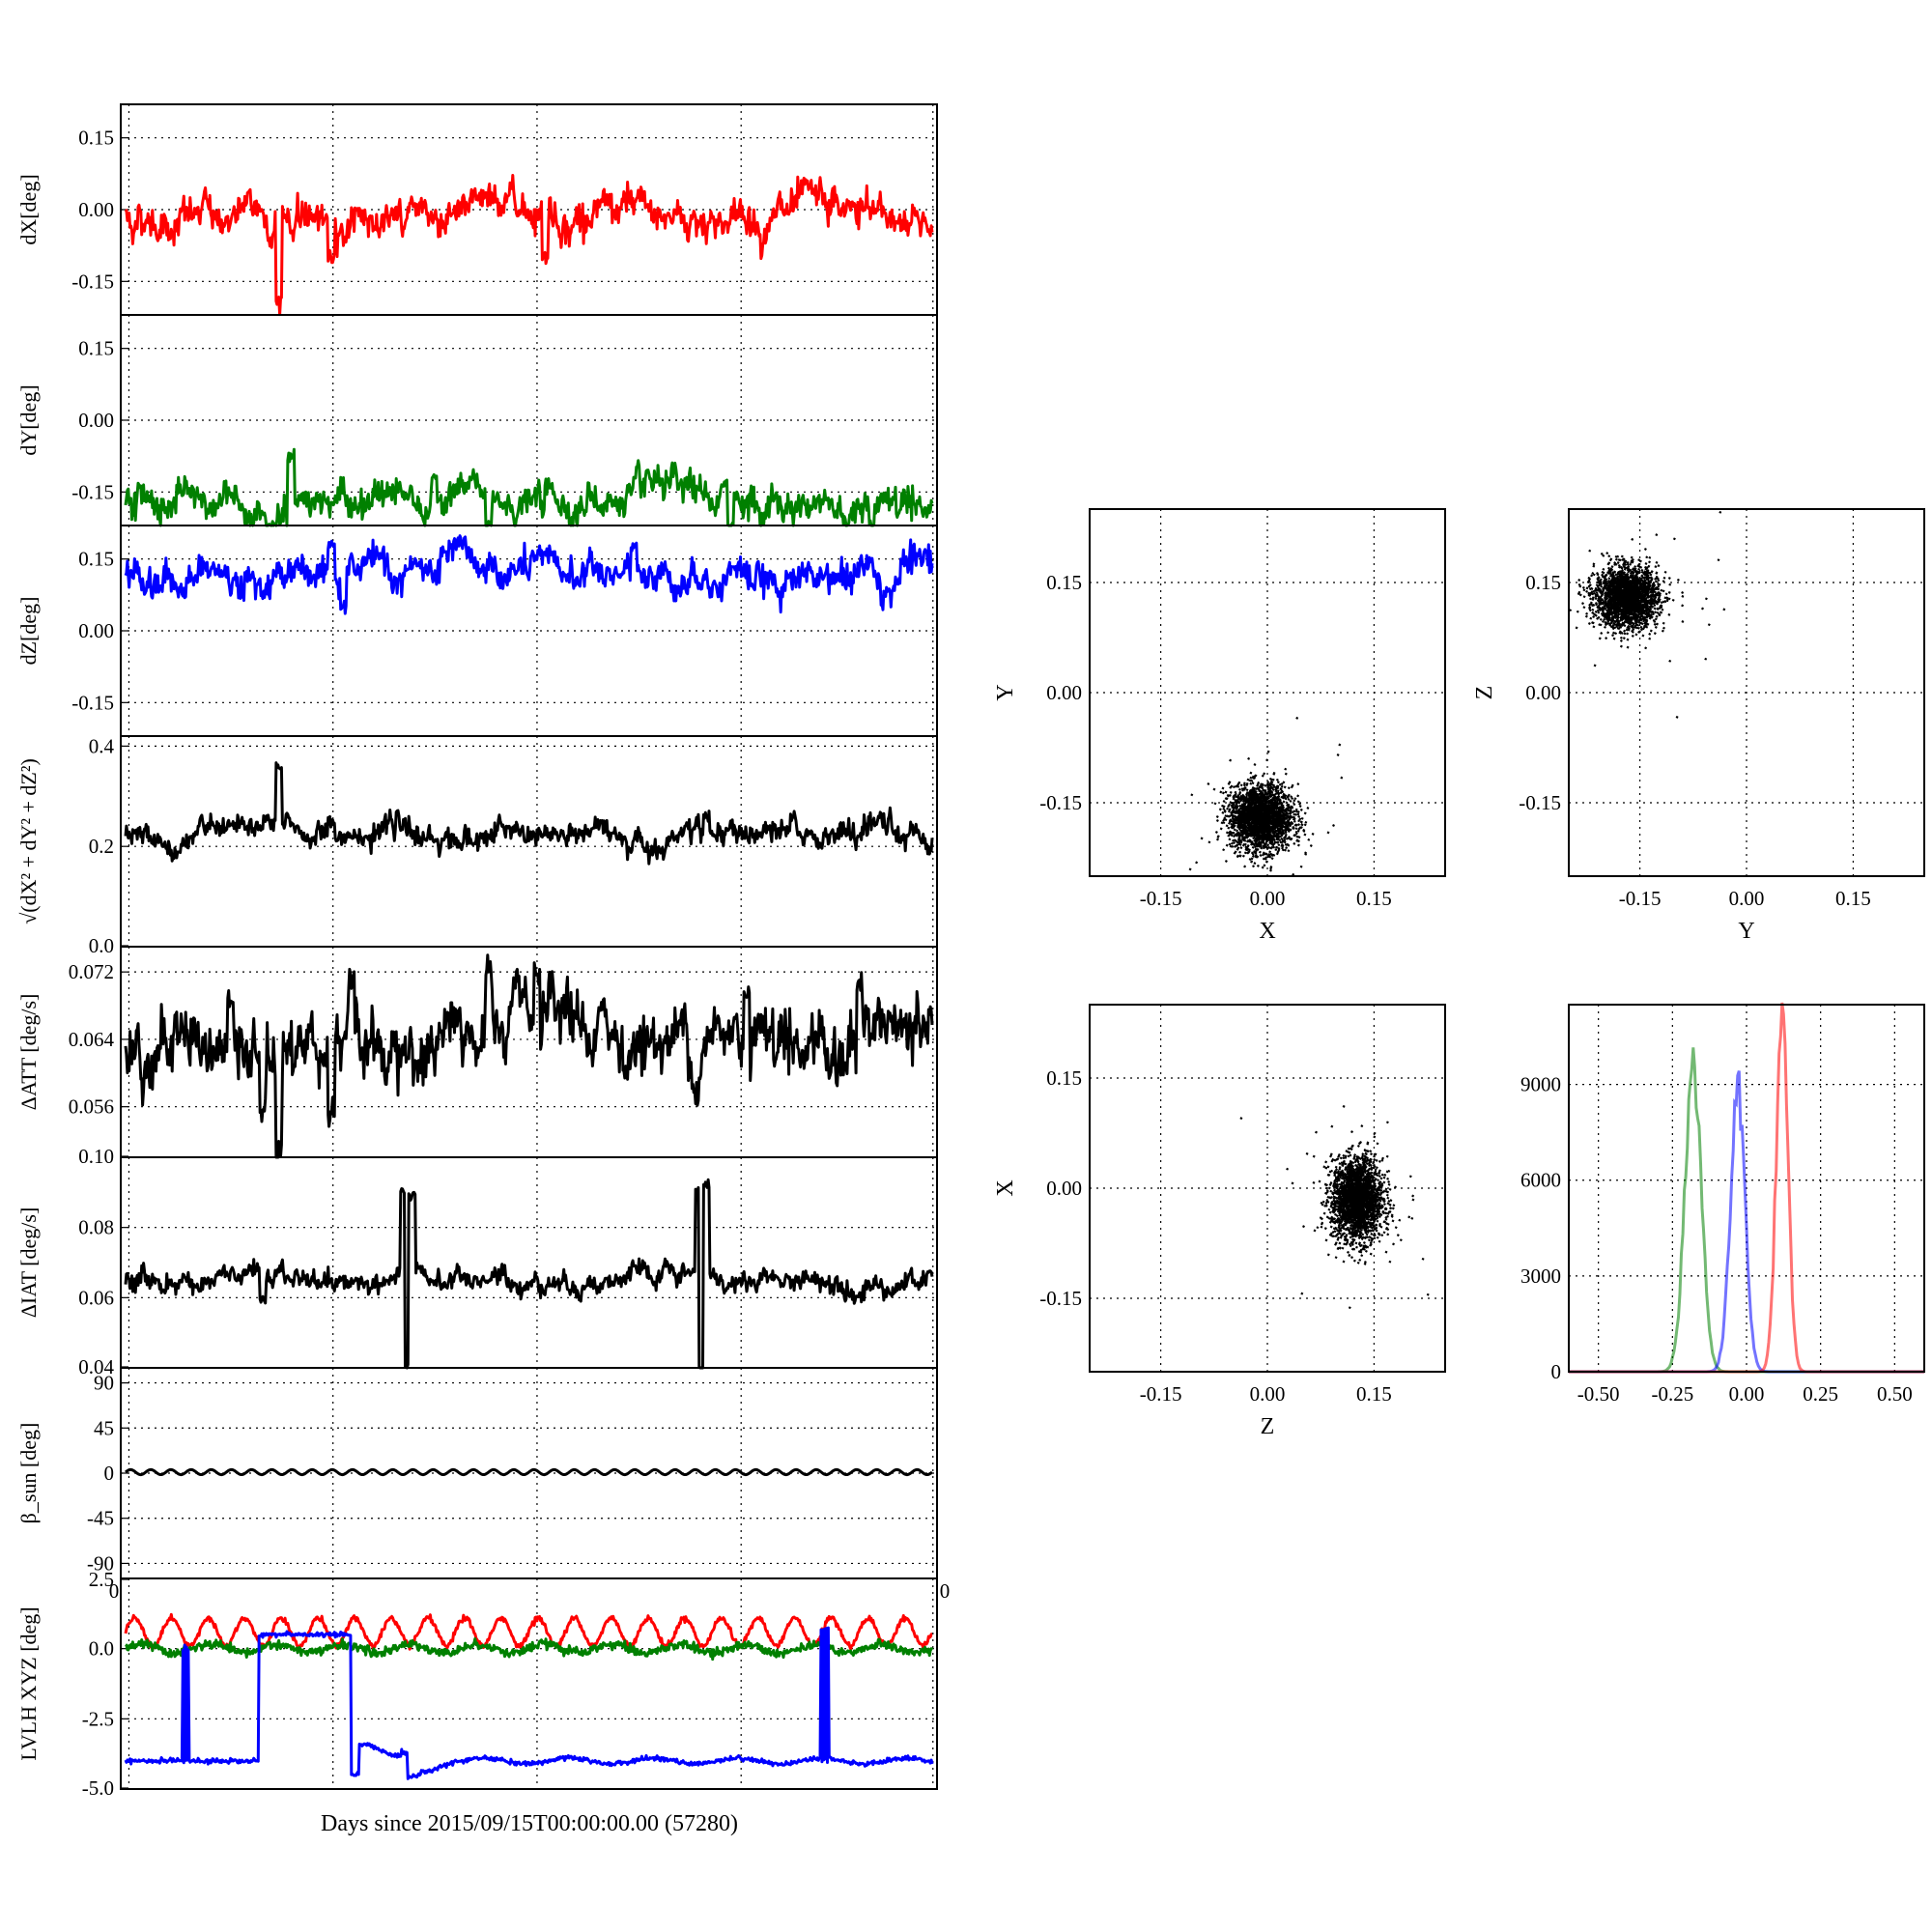  What do you see at coordinates (109, 1473) in the screenshot?
I see `y-tick-label: 0` at bounding box center [109, 1473].